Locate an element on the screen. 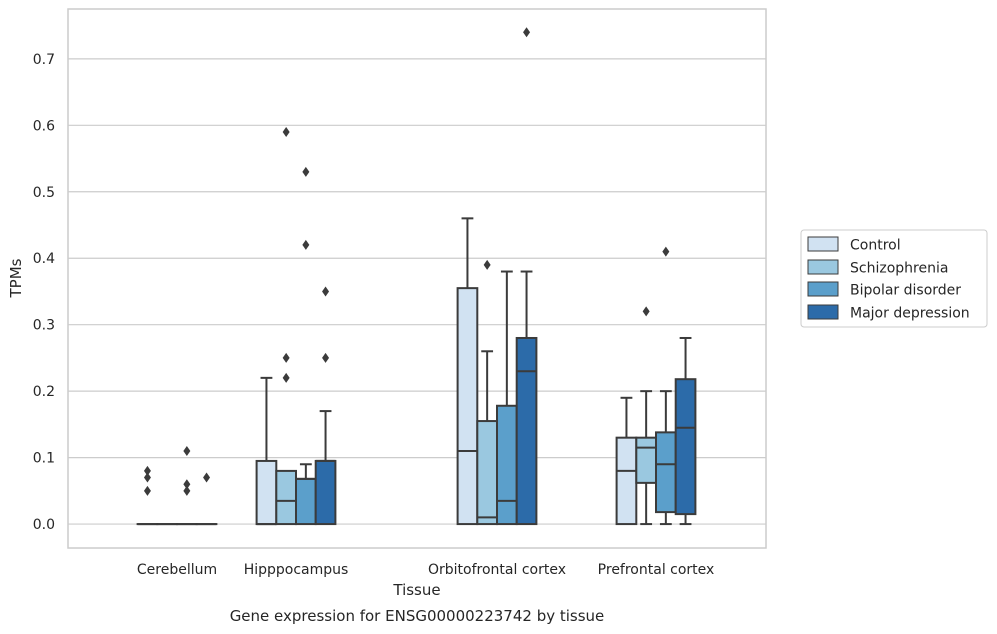 The height and width of the screenshot is (634, 997). x-tick-label: Prefrontal cortex is located at coordinates (656, 570).